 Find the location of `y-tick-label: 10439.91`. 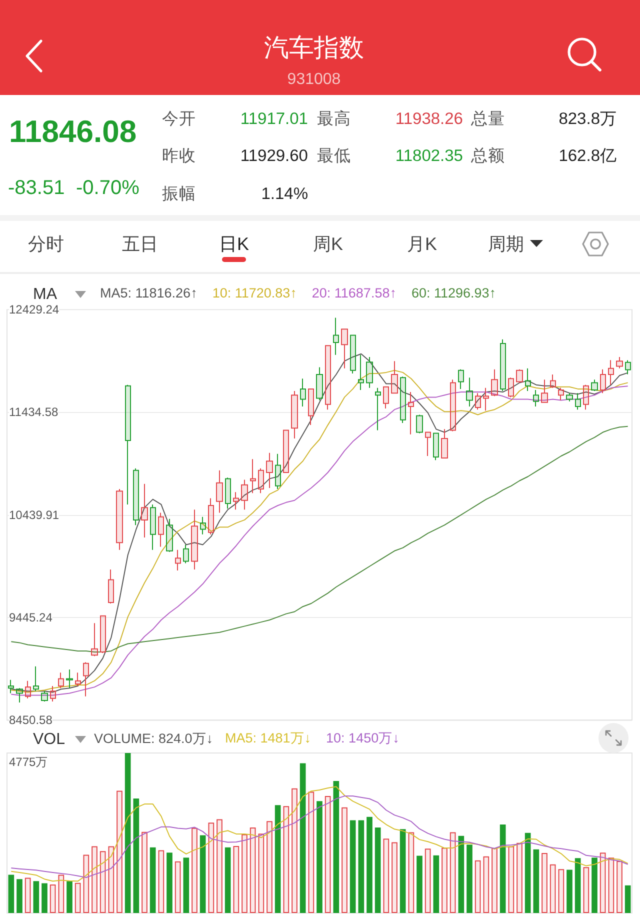

y-tick-label: 10439.91 is located at coordinates (34, 515).